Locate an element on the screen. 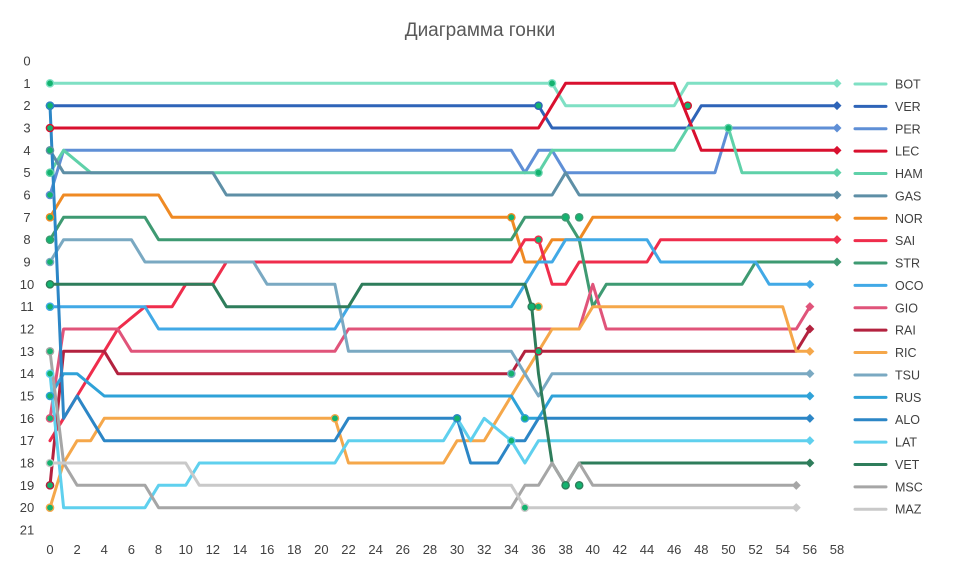 This screenshot has height=568, width=960. x-tick-label: 4 is located at coordinates (104, 549).